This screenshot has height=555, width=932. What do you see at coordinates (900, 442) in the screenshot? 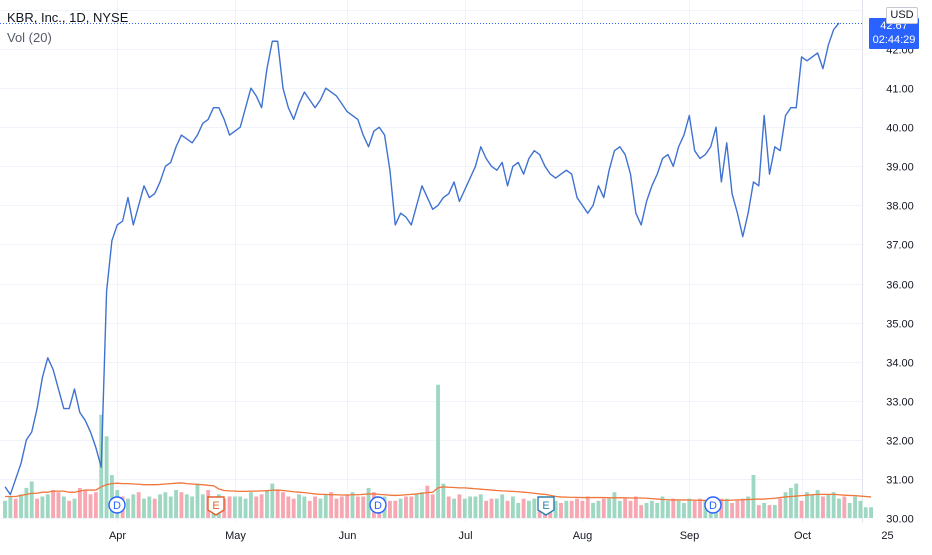
I see `y-tick-label: 32.00` at bounding box center [900, 442].